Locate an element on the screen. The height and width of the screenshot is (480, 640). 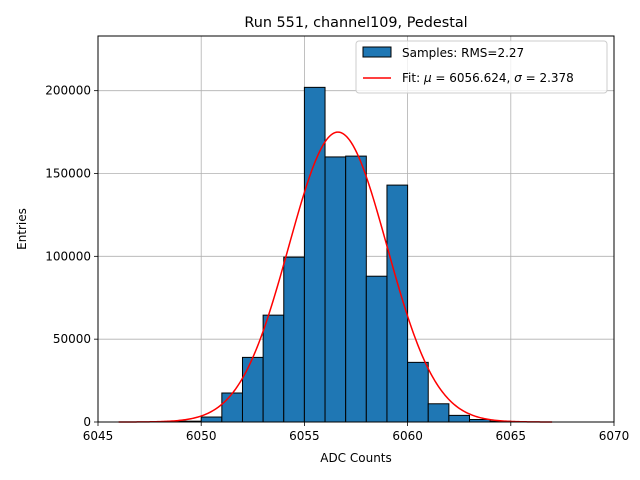
x-tick-label: 6045 is located at coordinates (98, 436).